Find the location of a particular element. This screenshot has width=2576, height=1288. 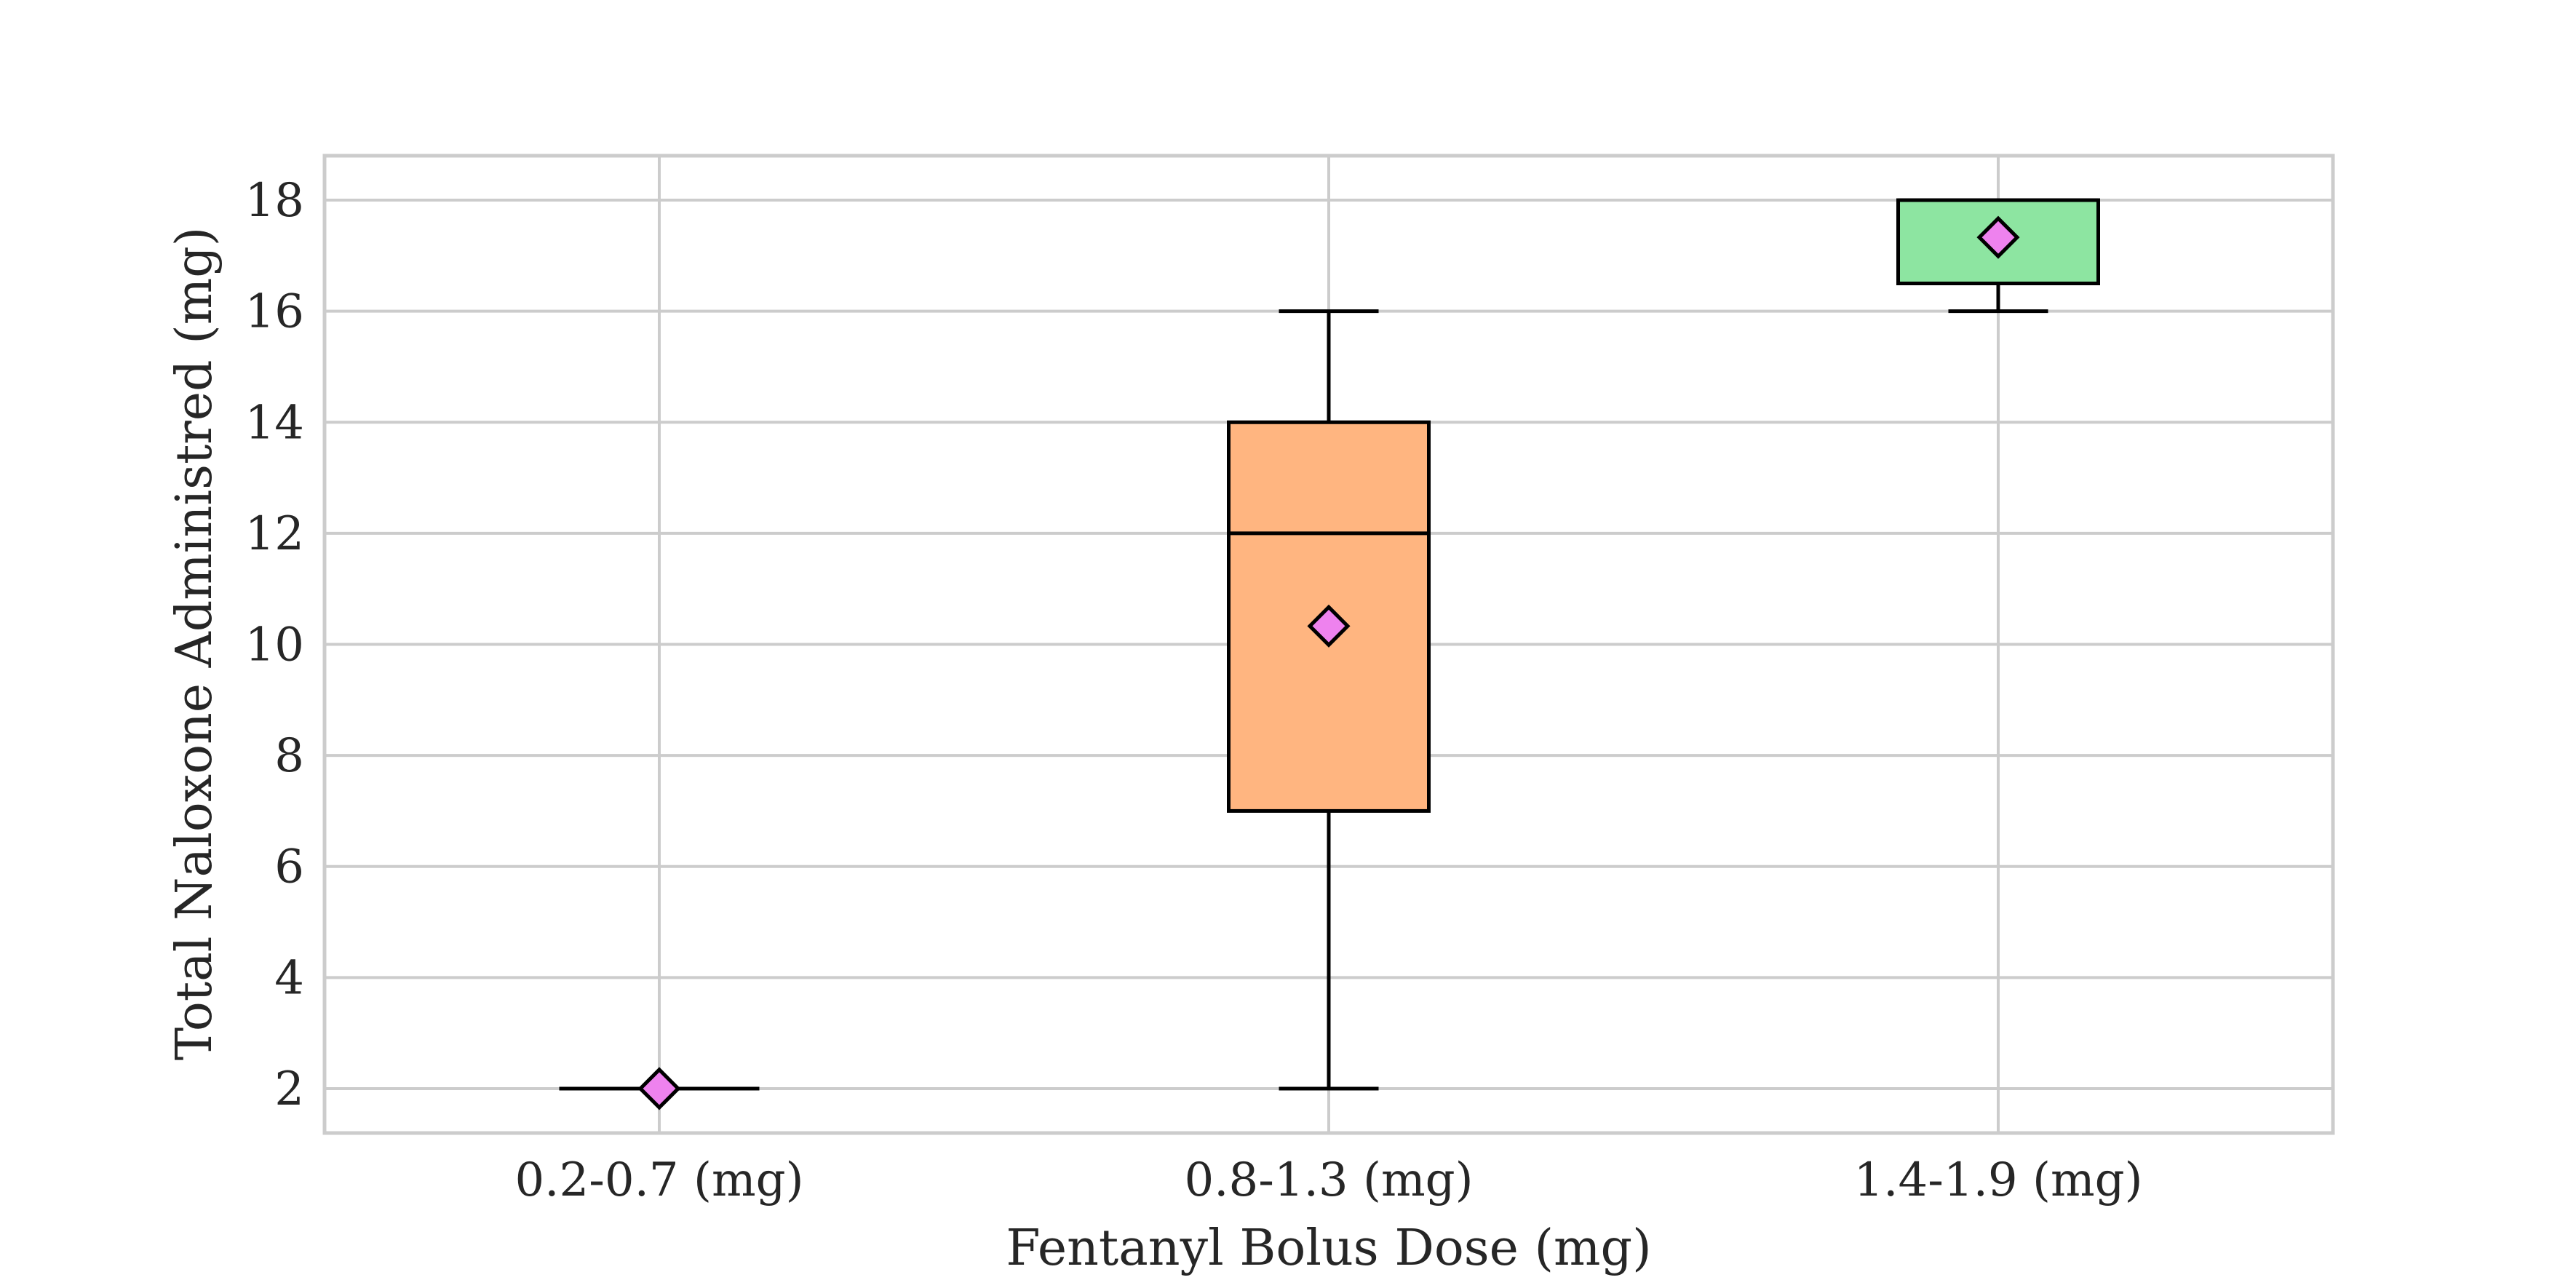

y-tick-labels: 2 4 6 8 10 12 14 16 18 is located at coordinates (274, 645).